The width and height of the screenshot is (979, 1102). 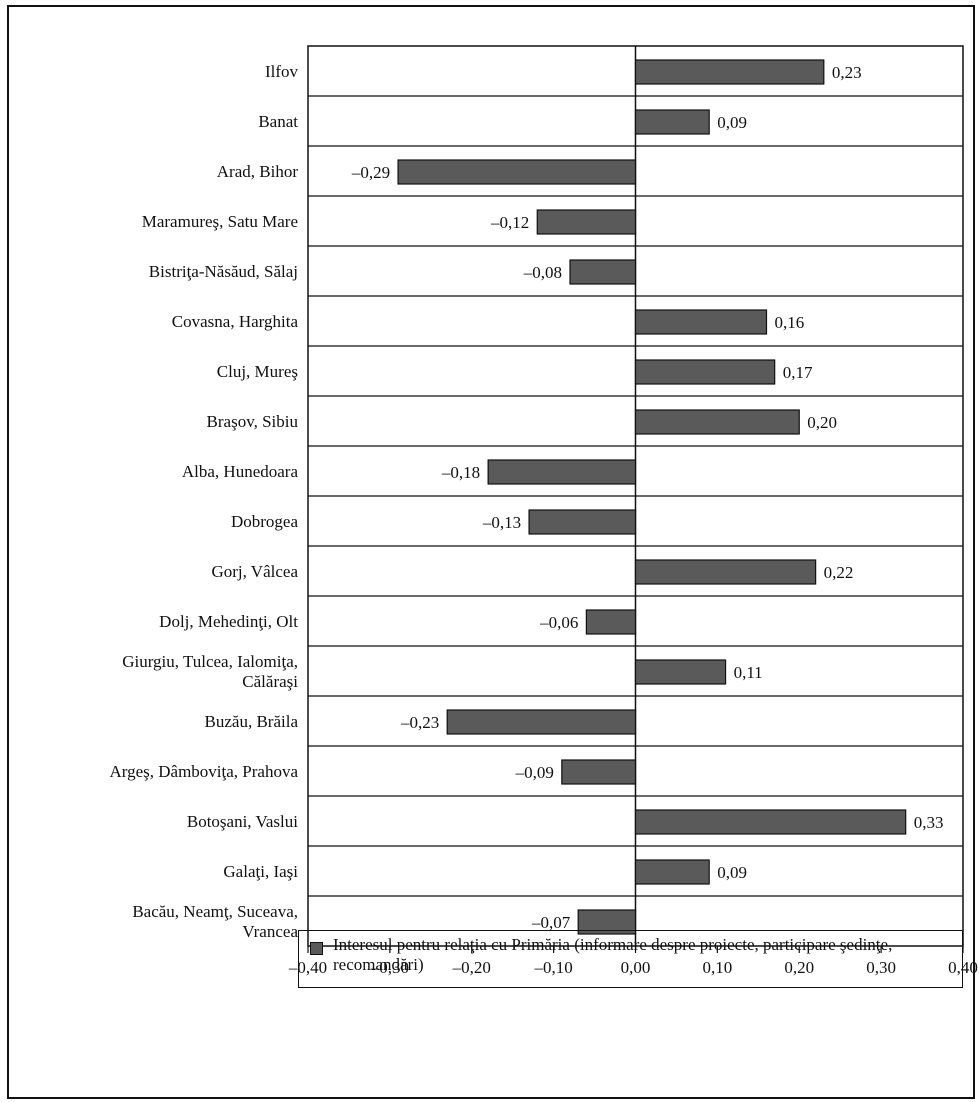 What do you see at coordinates (748, 672) in the screenshot?
I see `value-label: 0,11` at bounding box center [748, 672].